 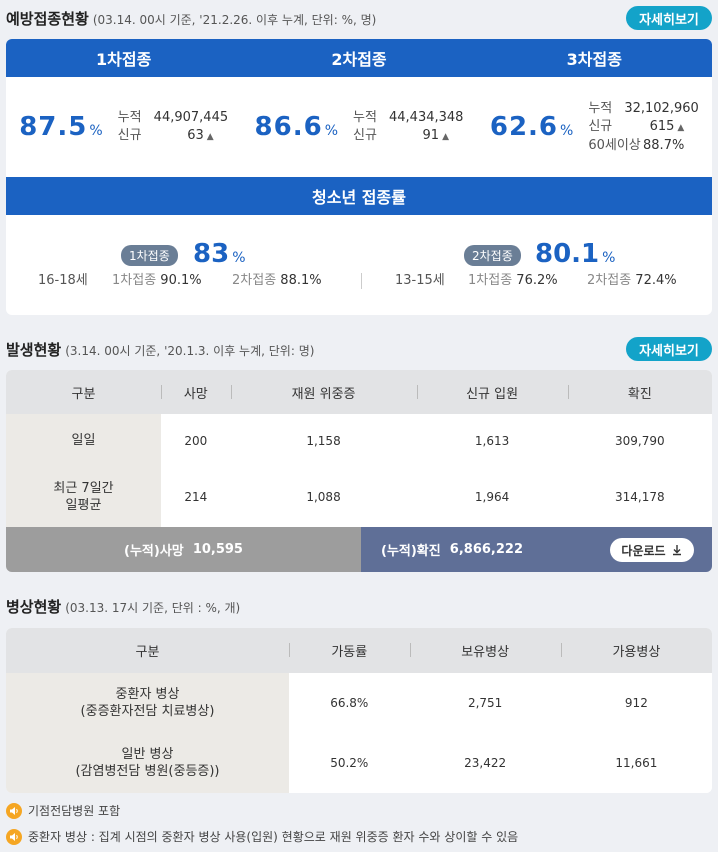 What do you see at coordinates (147, 703) in the screenshot?
I see `row-label: 중환자 병상 (중증환자전담 치료병상)` at bounding box center [147, 703].